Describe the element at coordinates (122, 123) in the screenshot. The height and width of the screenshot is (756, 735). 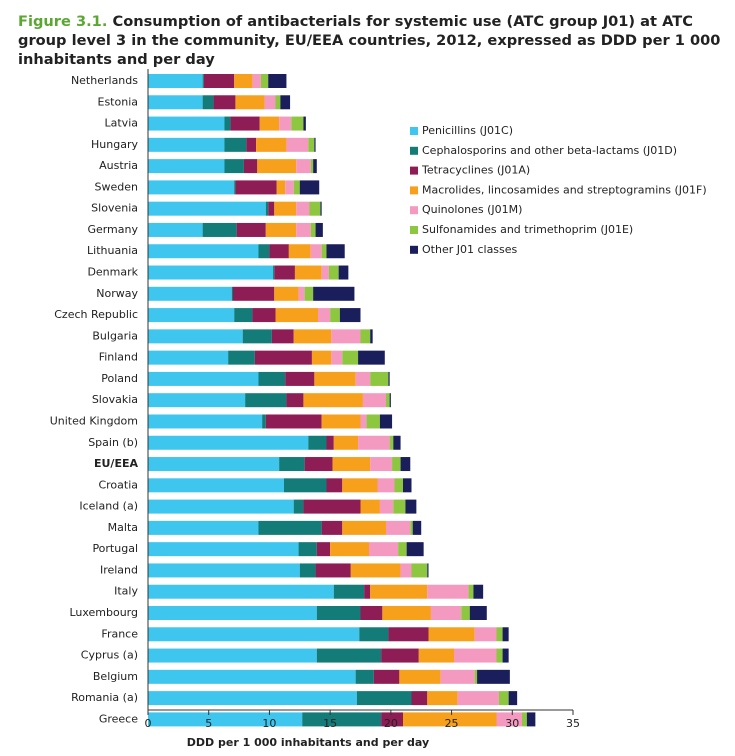
I see `y-tick-label: Latvia` at that location.